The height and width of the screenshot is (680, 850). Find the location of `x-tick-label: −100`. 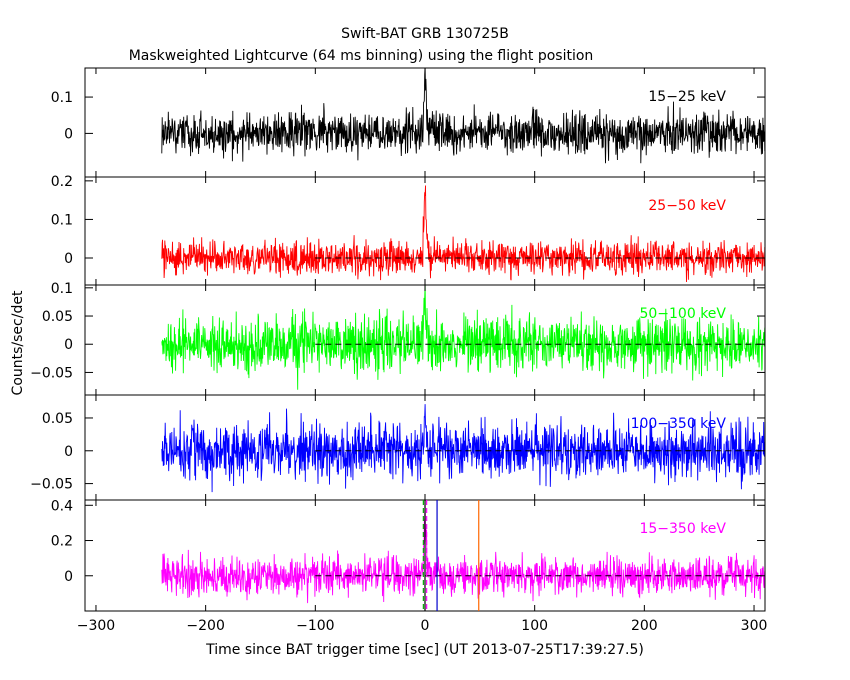

x-tick-label: −100 is located at coordinates (315, 626).